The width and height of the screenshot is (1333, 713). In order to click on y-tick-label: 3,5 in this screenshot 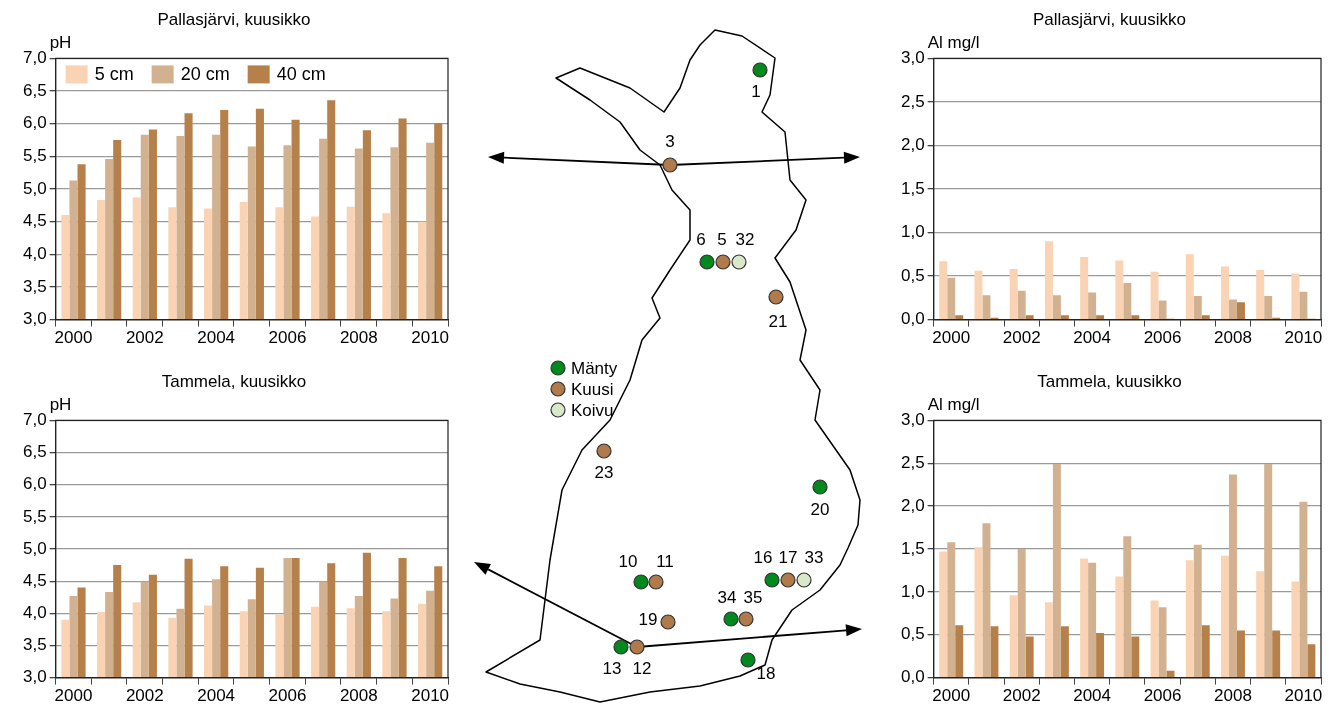, I will do `click(34, 286)`.